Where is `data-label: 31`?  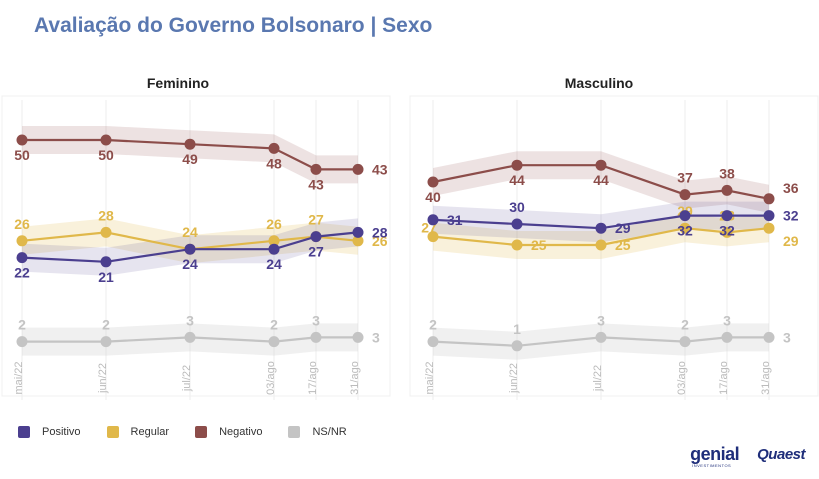
data-label: 31 is located at coordinates (455, 220).